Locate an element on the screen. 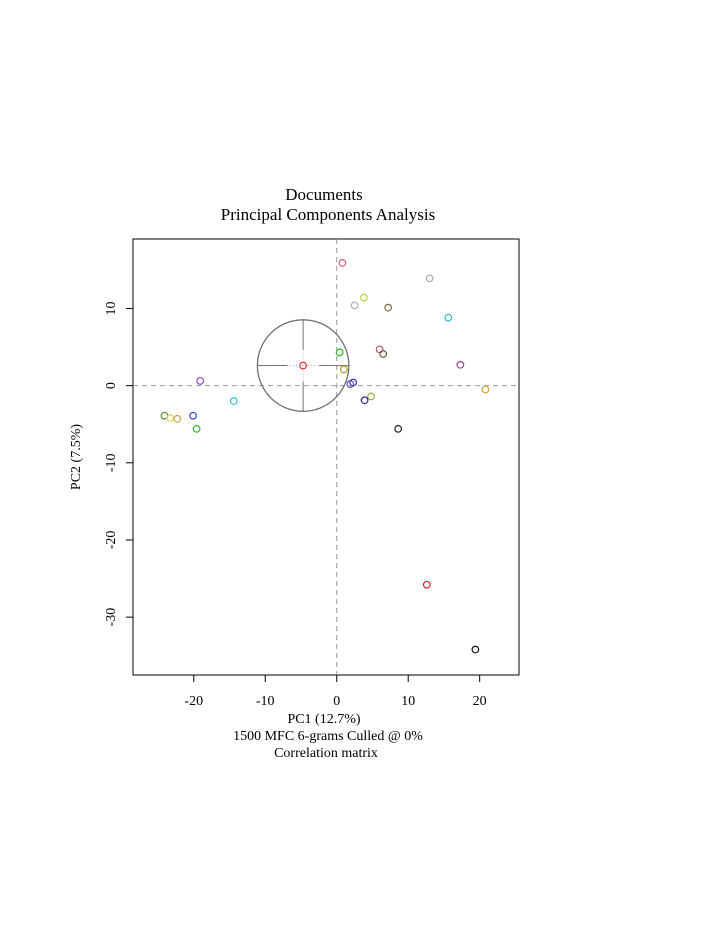 Image resolution: width=720 pixels, height=937 pixels. y-tick-label: -20 is located at coordinates (111, 540).